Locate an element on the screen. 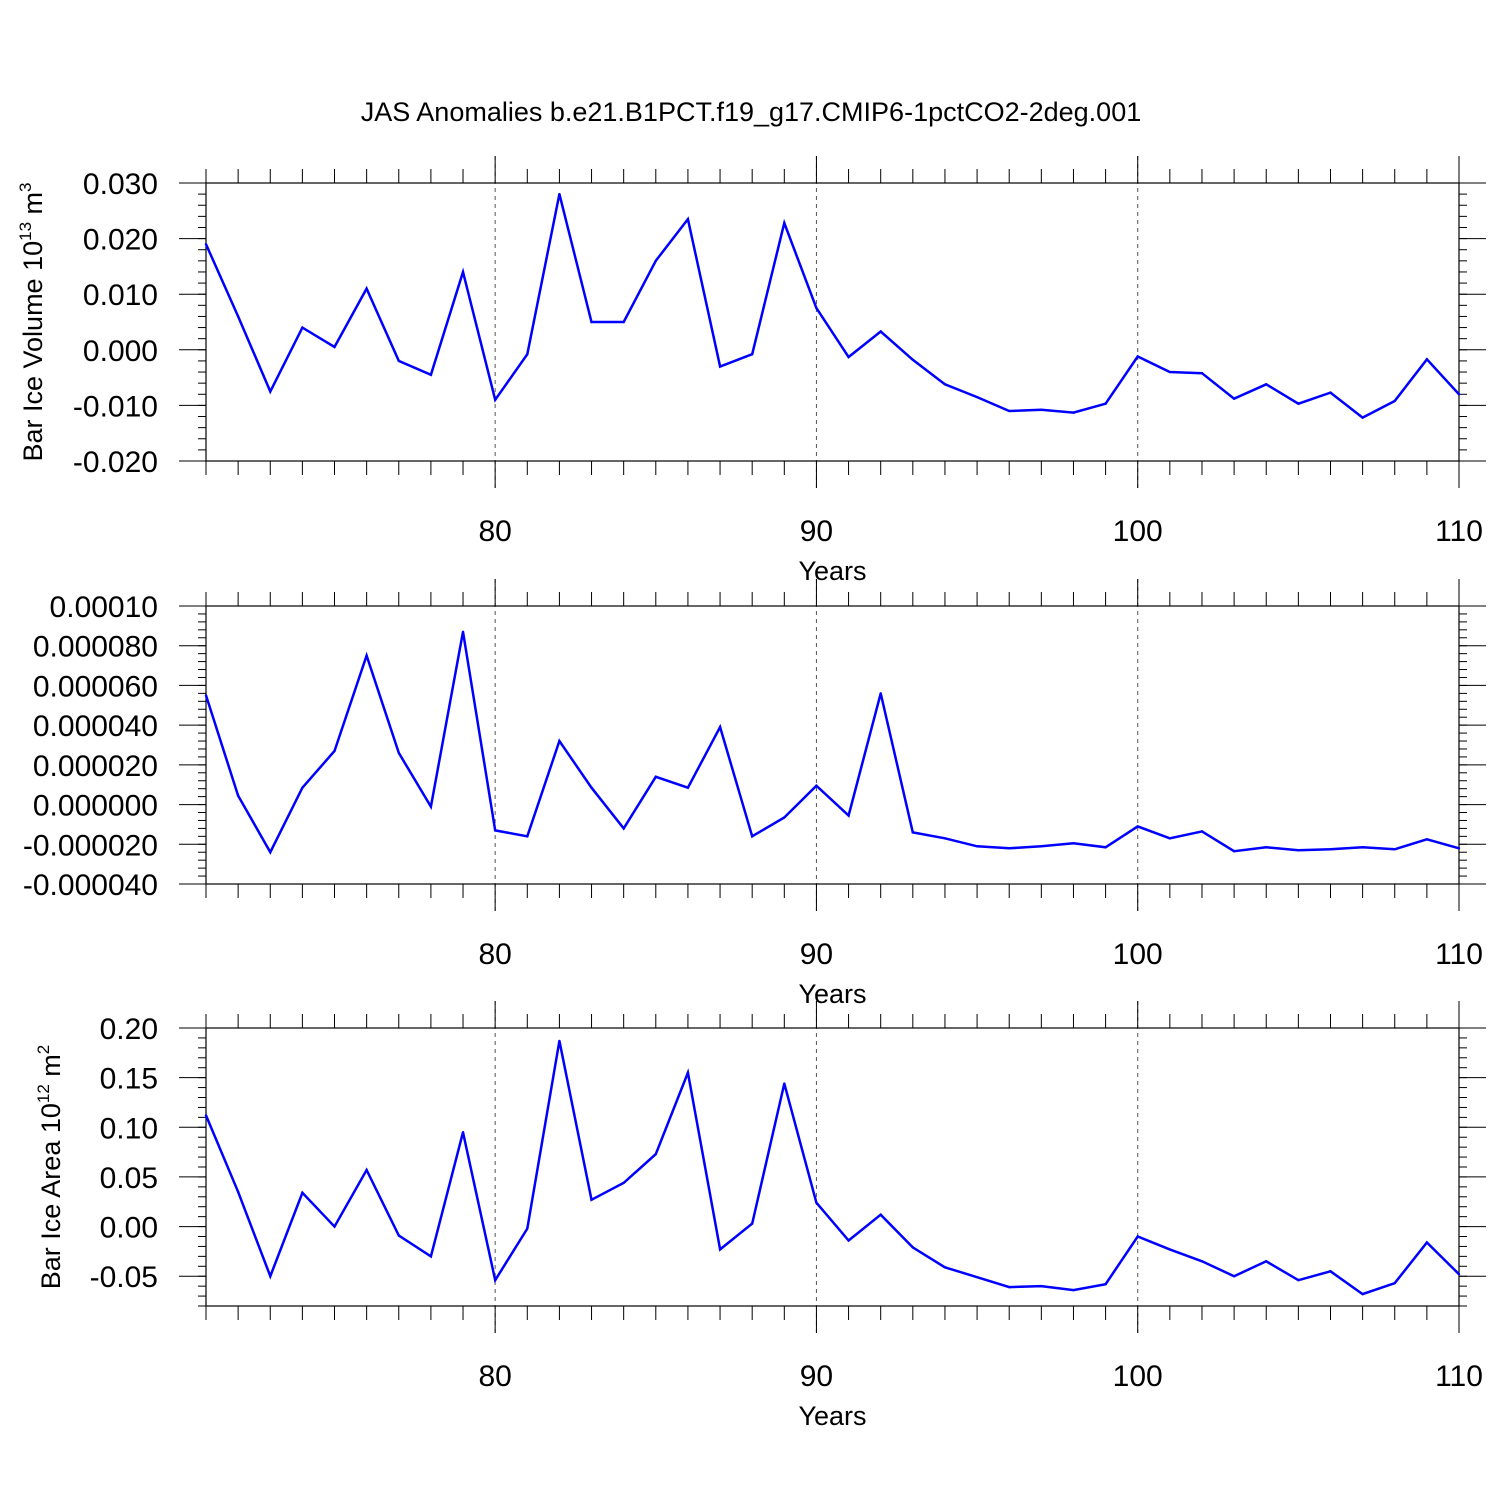  y-tick-label: 0.000000 is located at coordinates (95, 806).